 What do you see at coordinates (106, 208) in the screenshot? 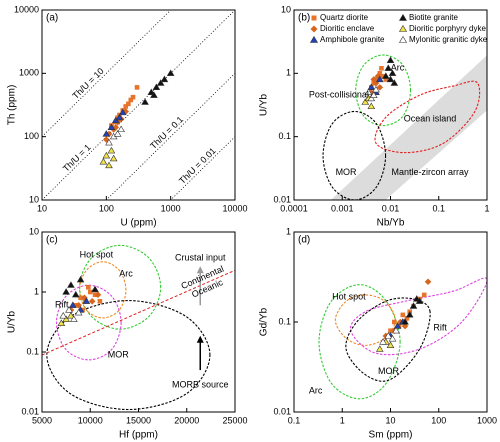
I see `x-tick-label: 100` at bounding box center [106, 208].